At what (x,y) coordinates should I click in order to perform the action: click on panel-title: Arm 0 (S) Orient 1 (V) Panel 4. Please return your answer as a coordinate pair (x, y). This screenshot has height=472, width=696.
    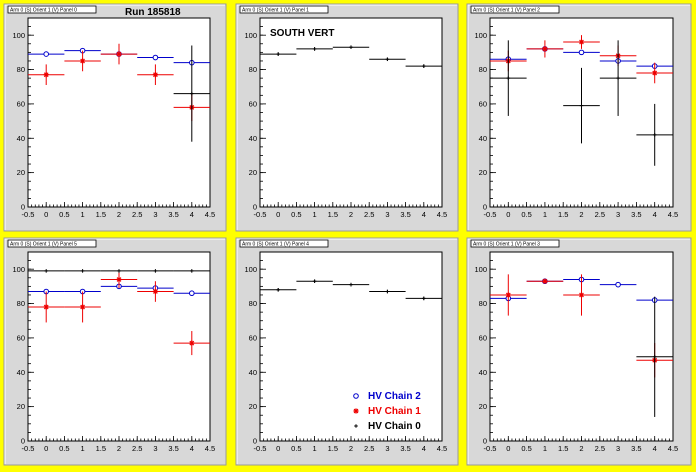
    Looking at the image, I should click on (284, 243).